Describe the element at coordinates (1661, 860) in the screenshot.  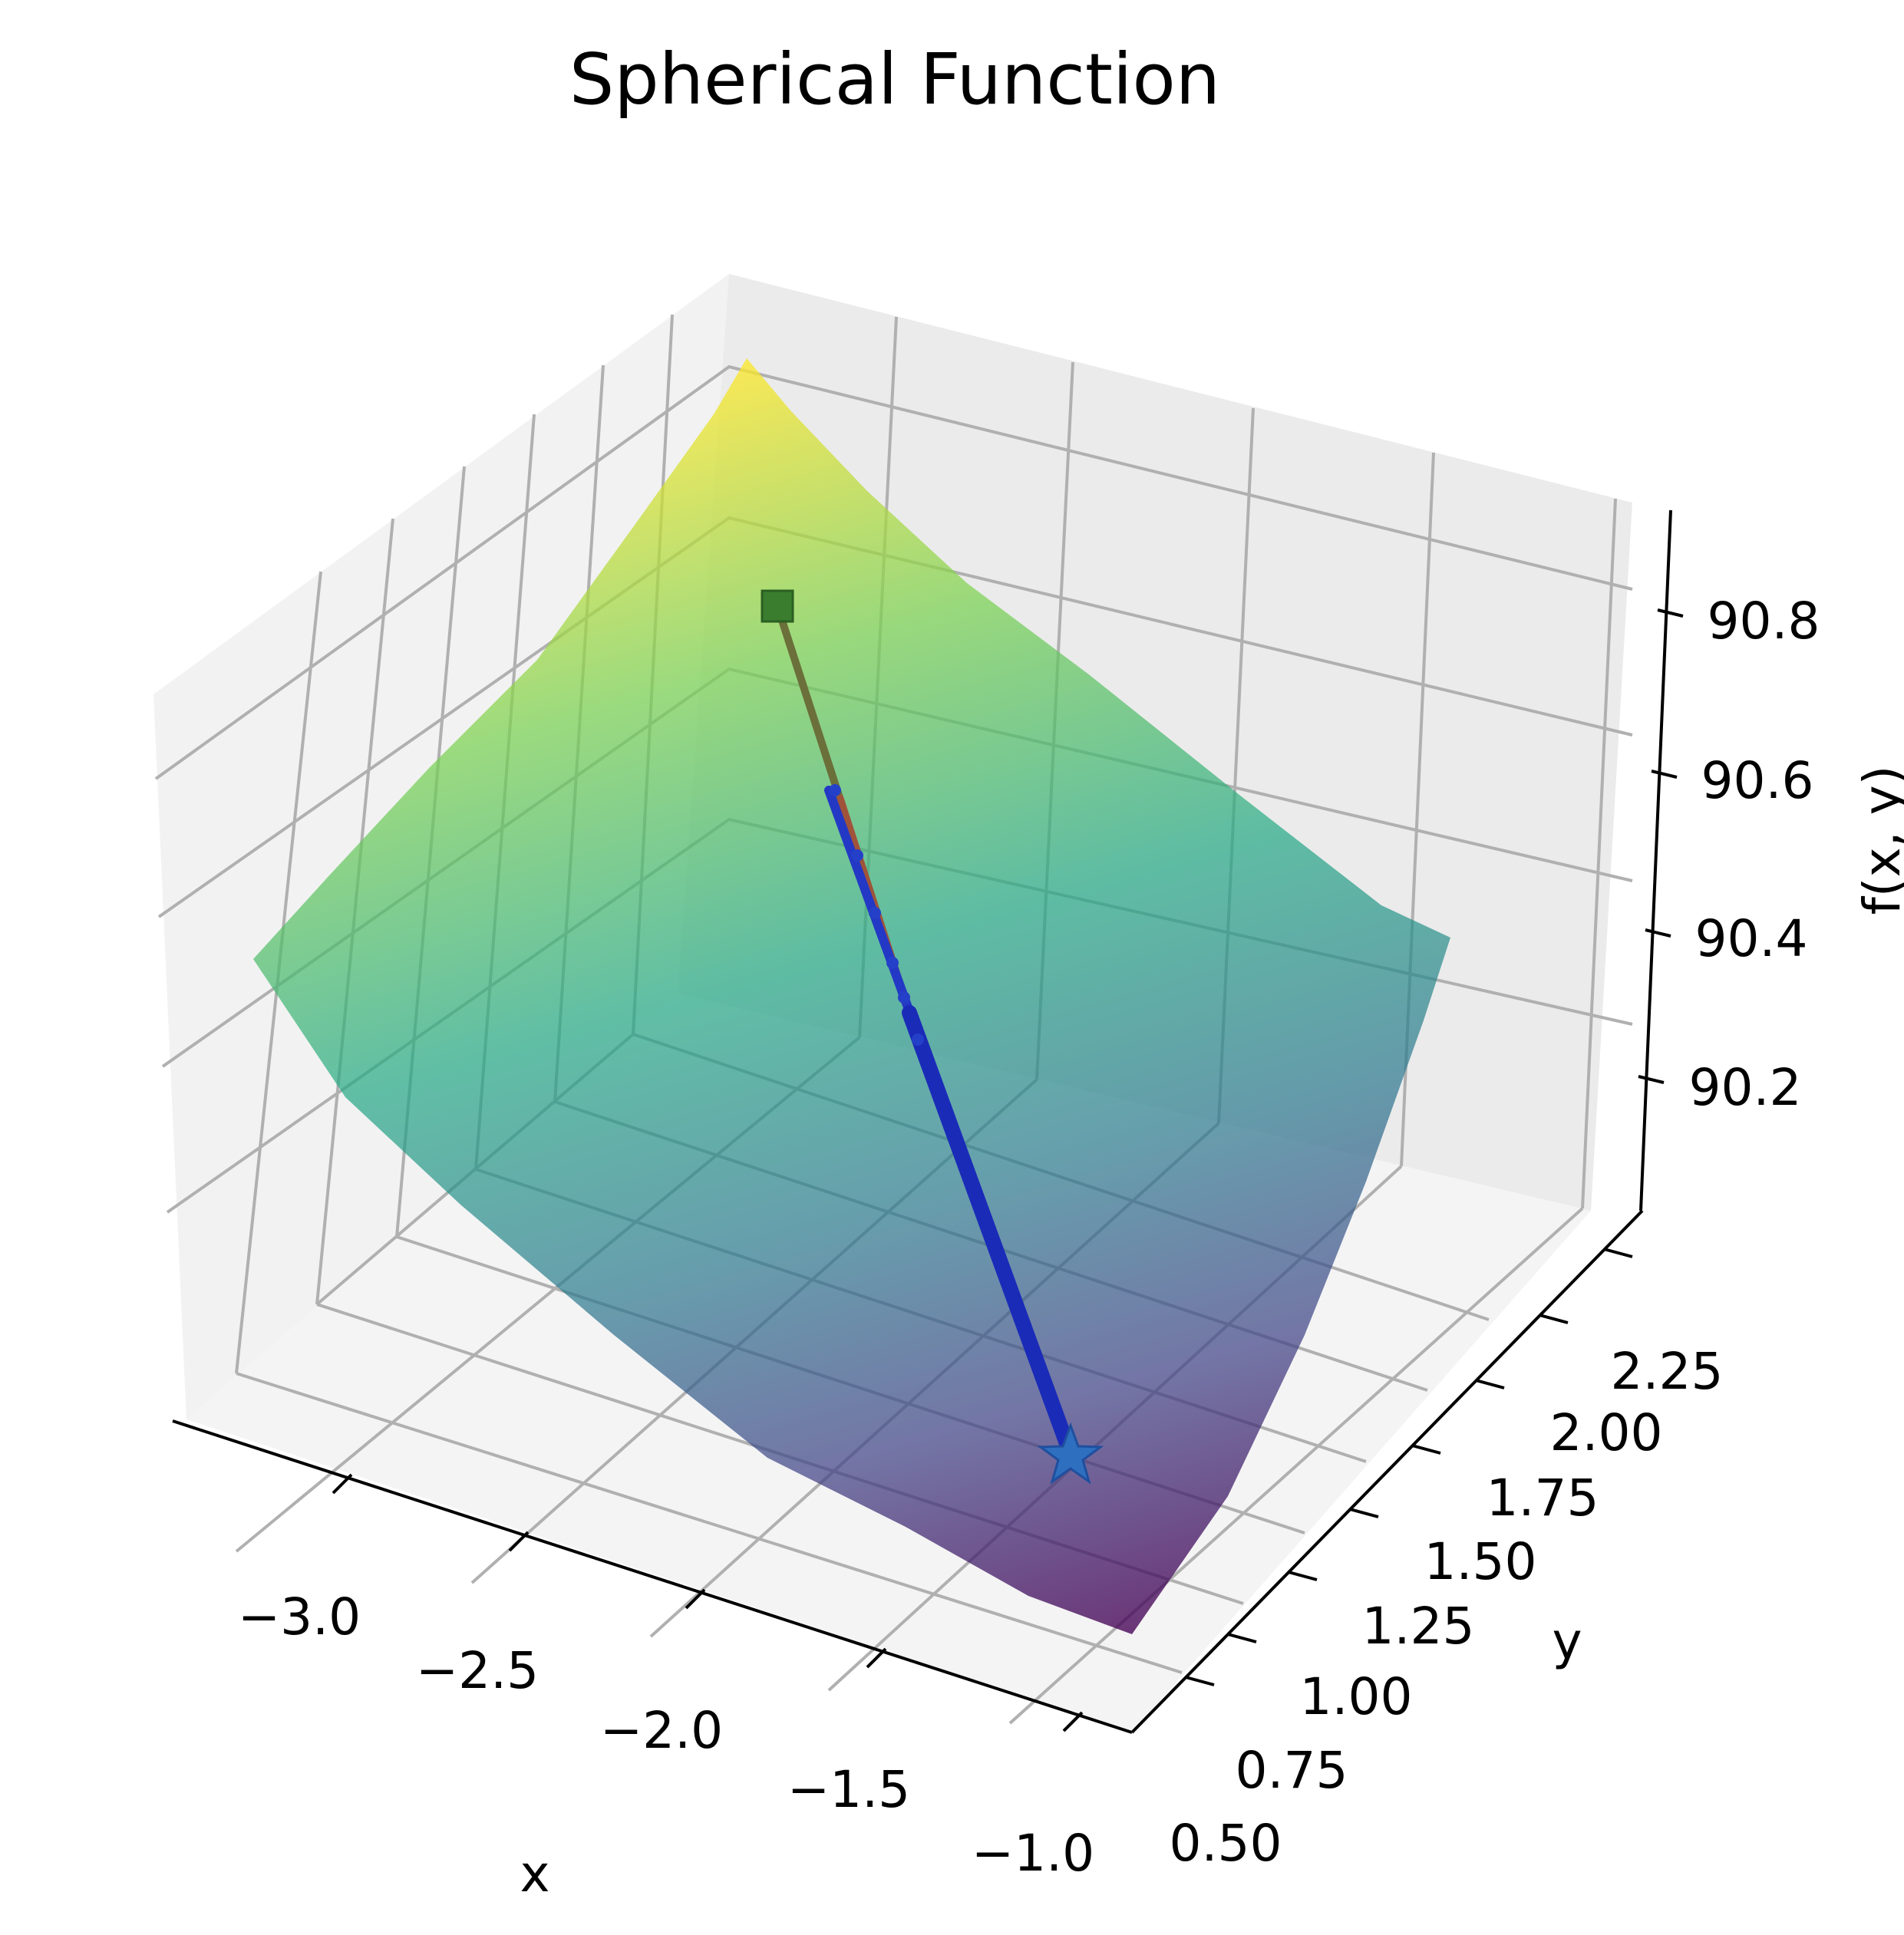
I see `z-axis` at that location.